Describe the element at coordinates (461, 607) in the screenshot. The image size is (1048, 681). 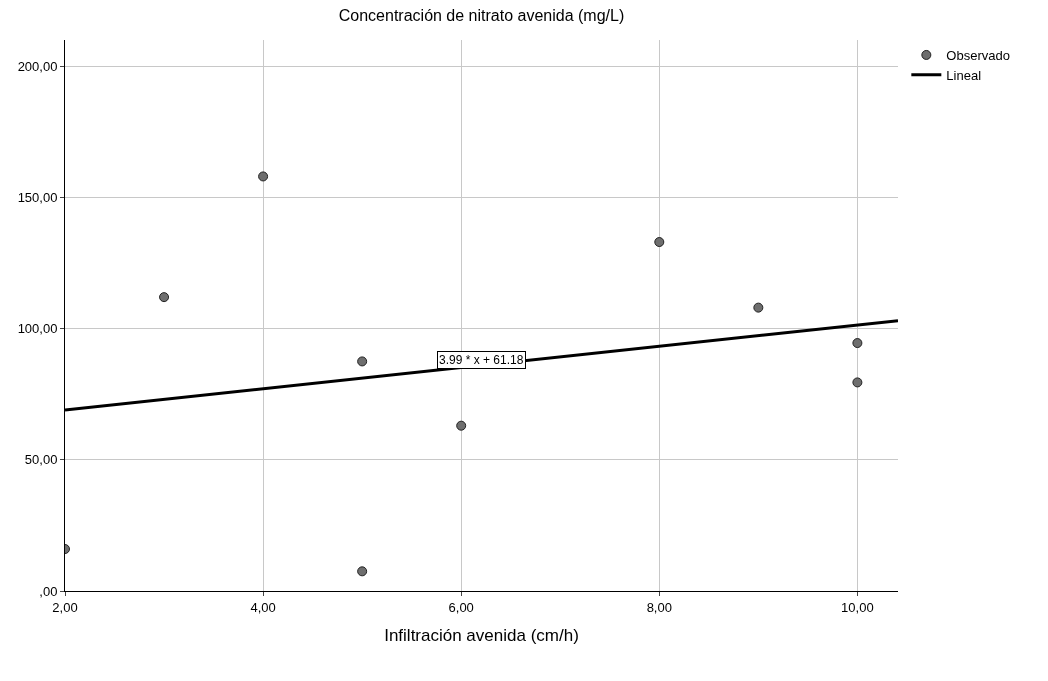
I see `x-tick-label: 6,00` at that location.